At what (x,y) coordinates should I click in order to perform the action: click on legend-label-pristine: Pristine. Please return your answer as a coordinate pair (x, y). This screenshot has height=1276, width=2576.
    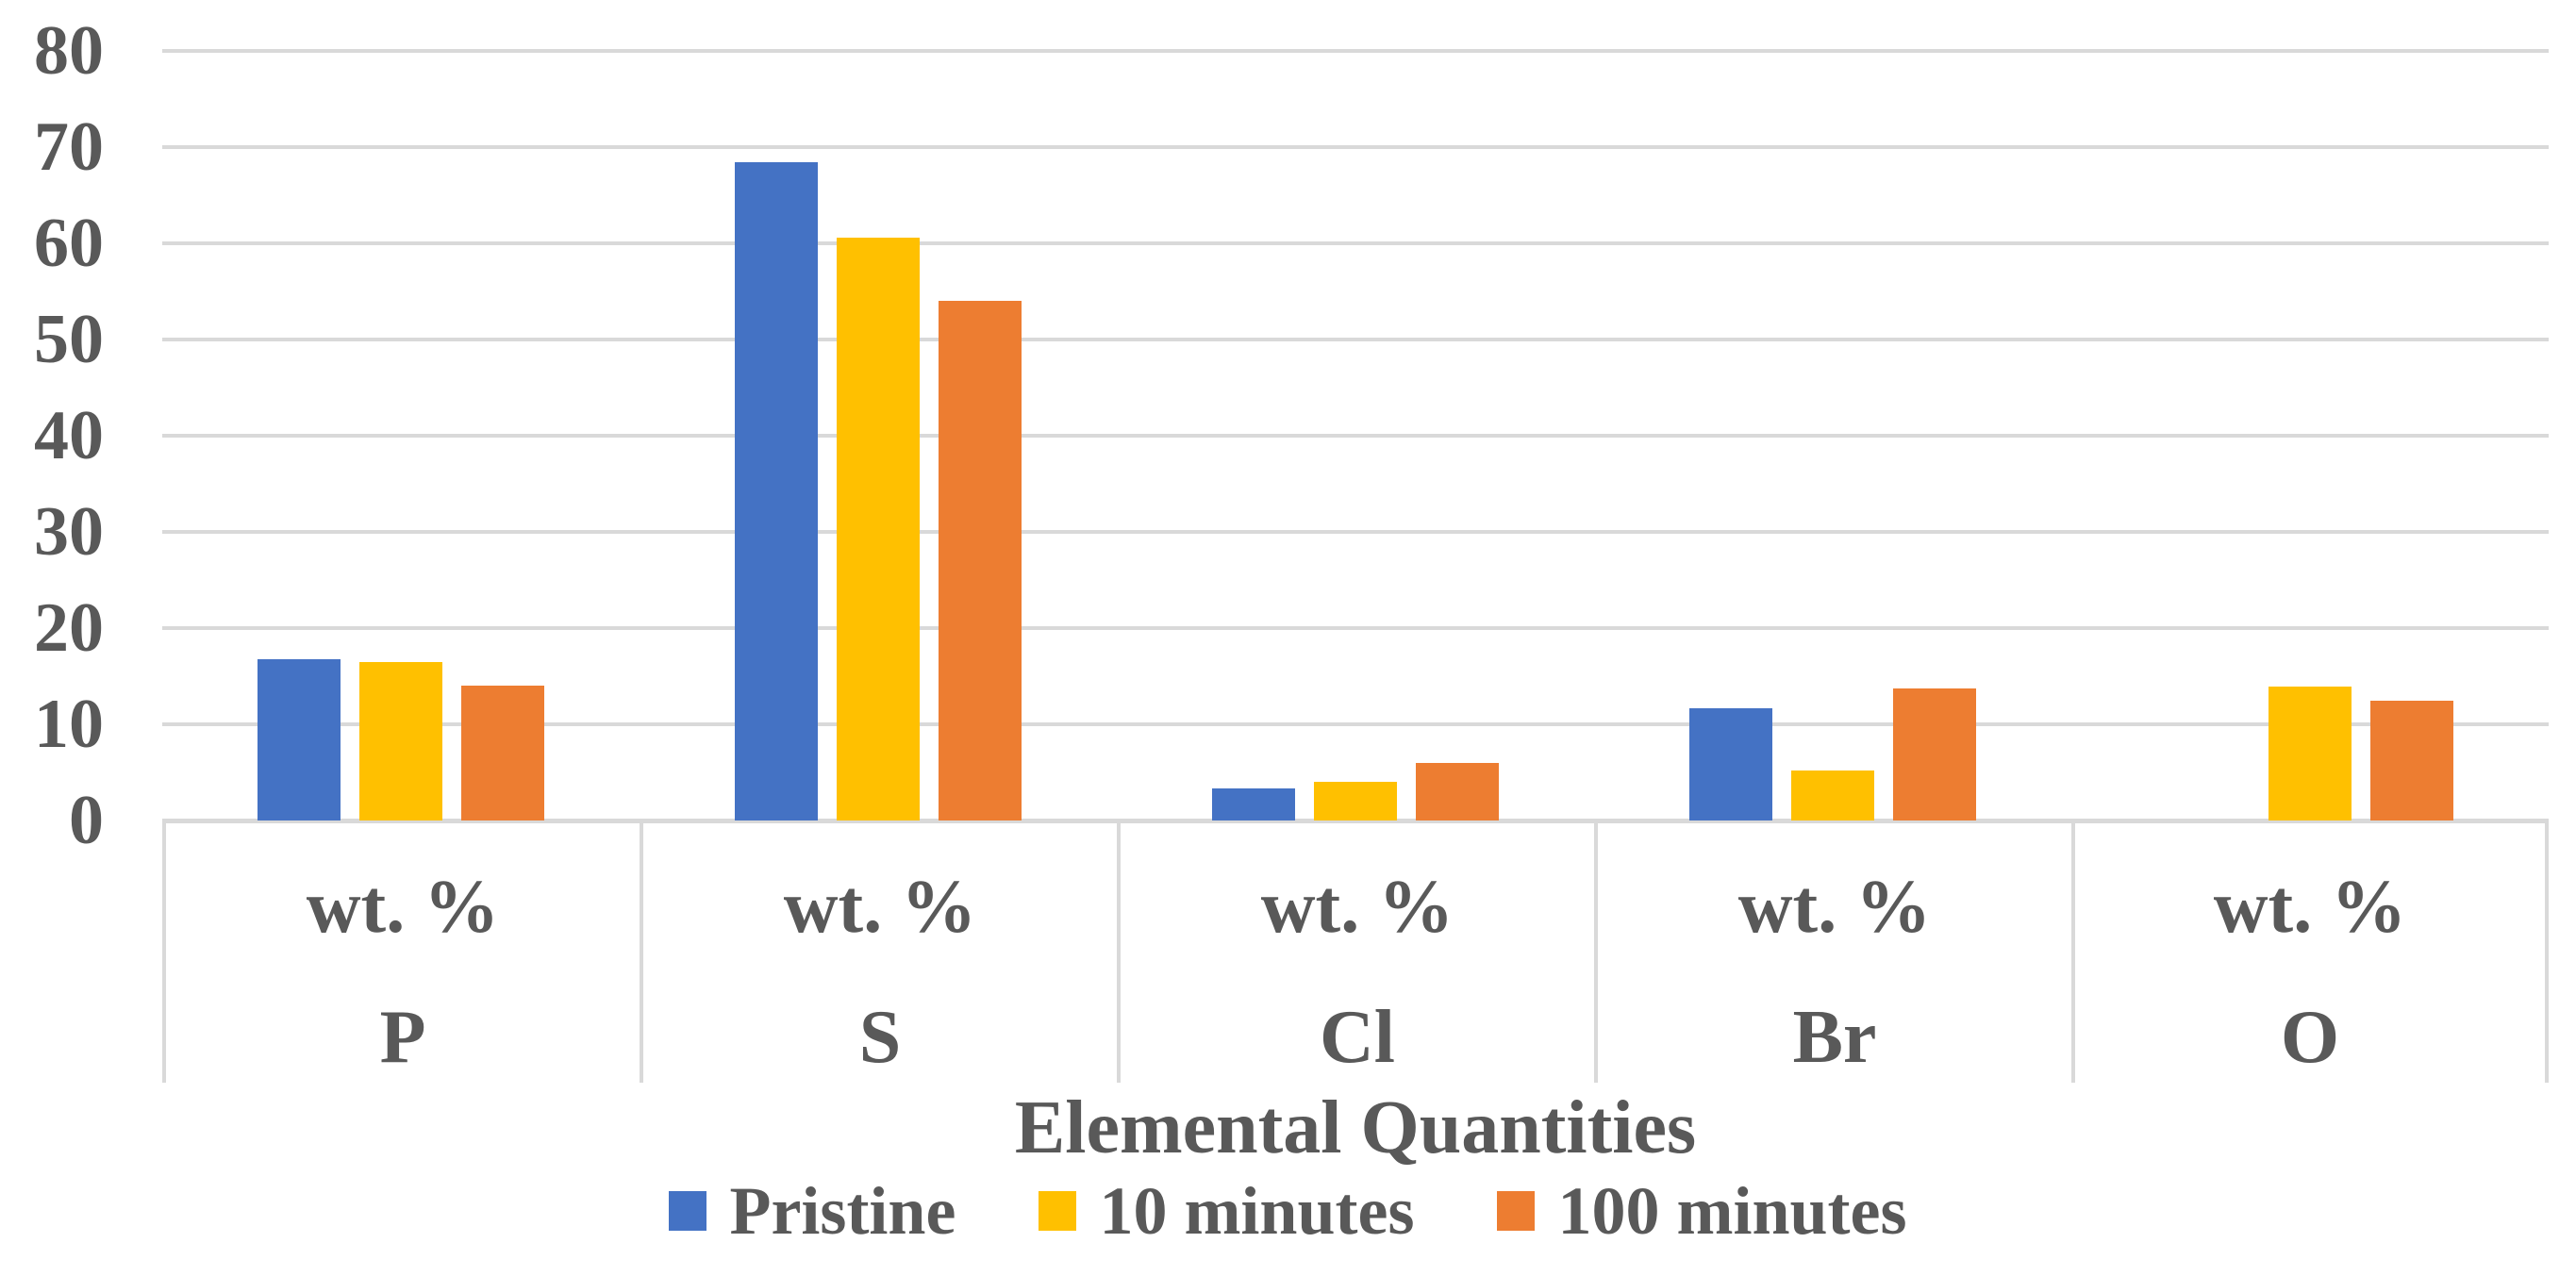
    Looking at the image, I should click on (843, 1211).